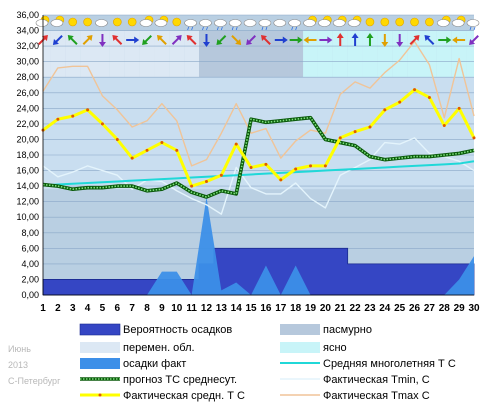 Image resolution: width=486 pixels, height=414 pixels. Describe the element at coordinates (266, 308) in the screenshot. I see `x-tick-label: 16` at that location.